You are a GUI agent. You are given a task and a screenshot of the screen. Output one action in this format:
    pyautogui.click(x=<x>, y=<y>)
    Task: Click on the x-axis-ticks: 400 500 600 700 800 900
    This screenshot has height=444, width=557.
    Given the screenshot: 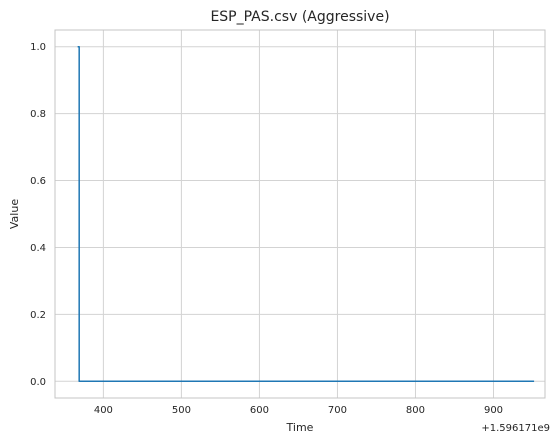 What is the action you would take?
    pyautogui.click(x=298, y=410)
    